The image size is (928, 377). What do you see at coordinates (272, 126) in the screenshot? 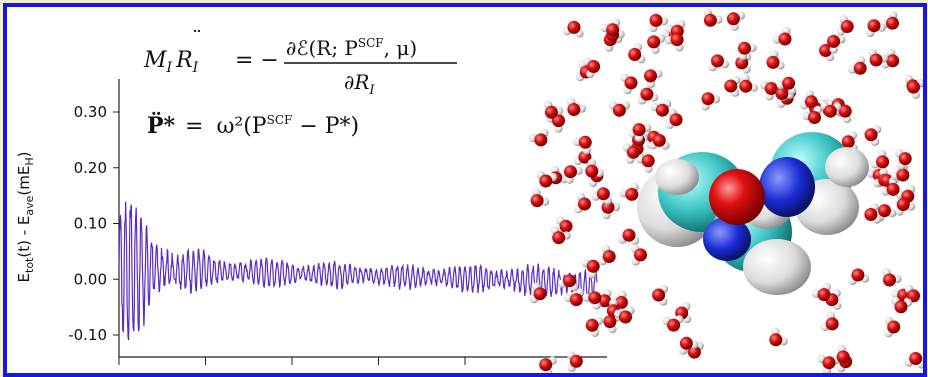
I see `svg-text: = ω²(PSCF − P*)` at bounding box center [272, 126].